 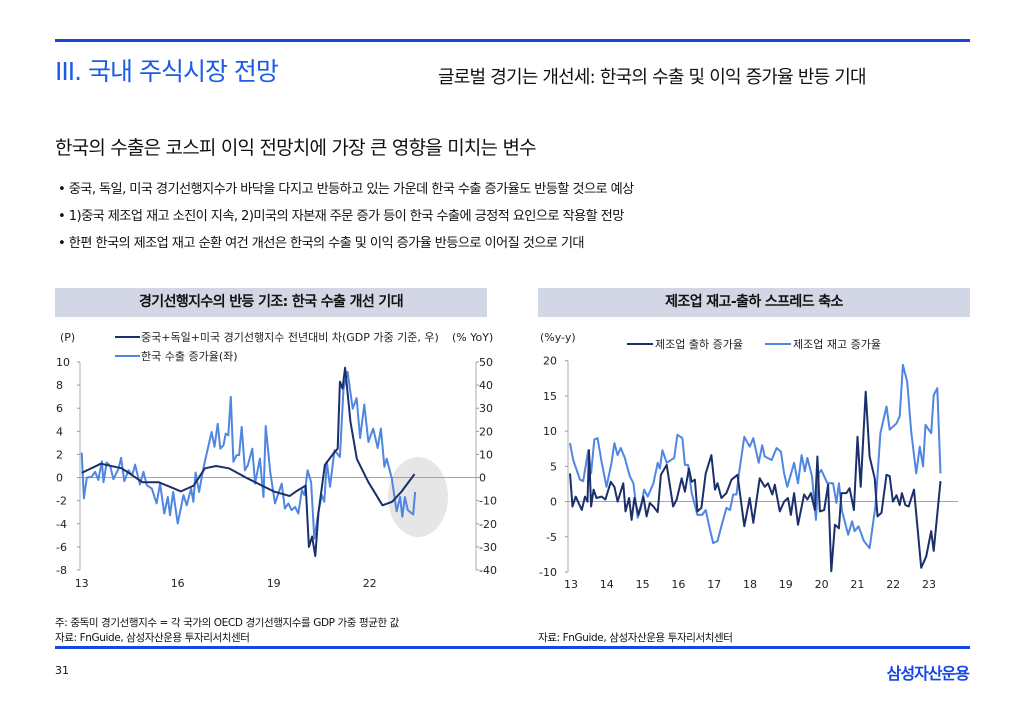 What do you see at coordinates (488, 570) in the screenshot?
I see `right-tick-label: -40` at bounding box center [488, 570].